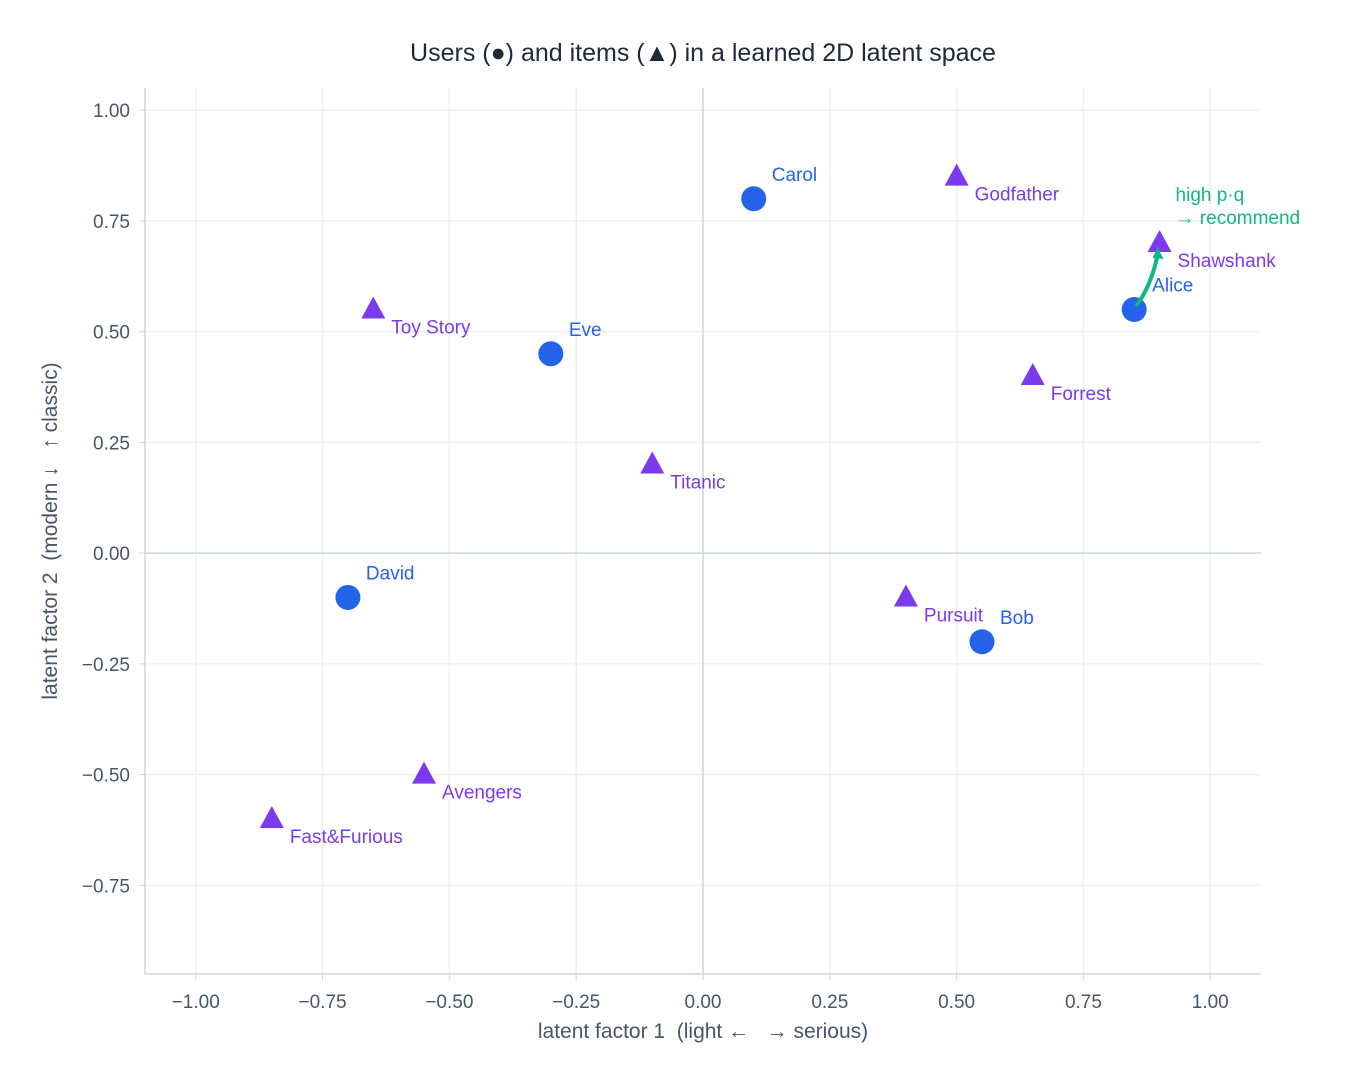 Image resolution: width=1353 pixels, height=1089 pixels. What do you see at coordinates (982, 642) in the screenshot?
I see `user-point-bob` at bounding box center [982, 642].